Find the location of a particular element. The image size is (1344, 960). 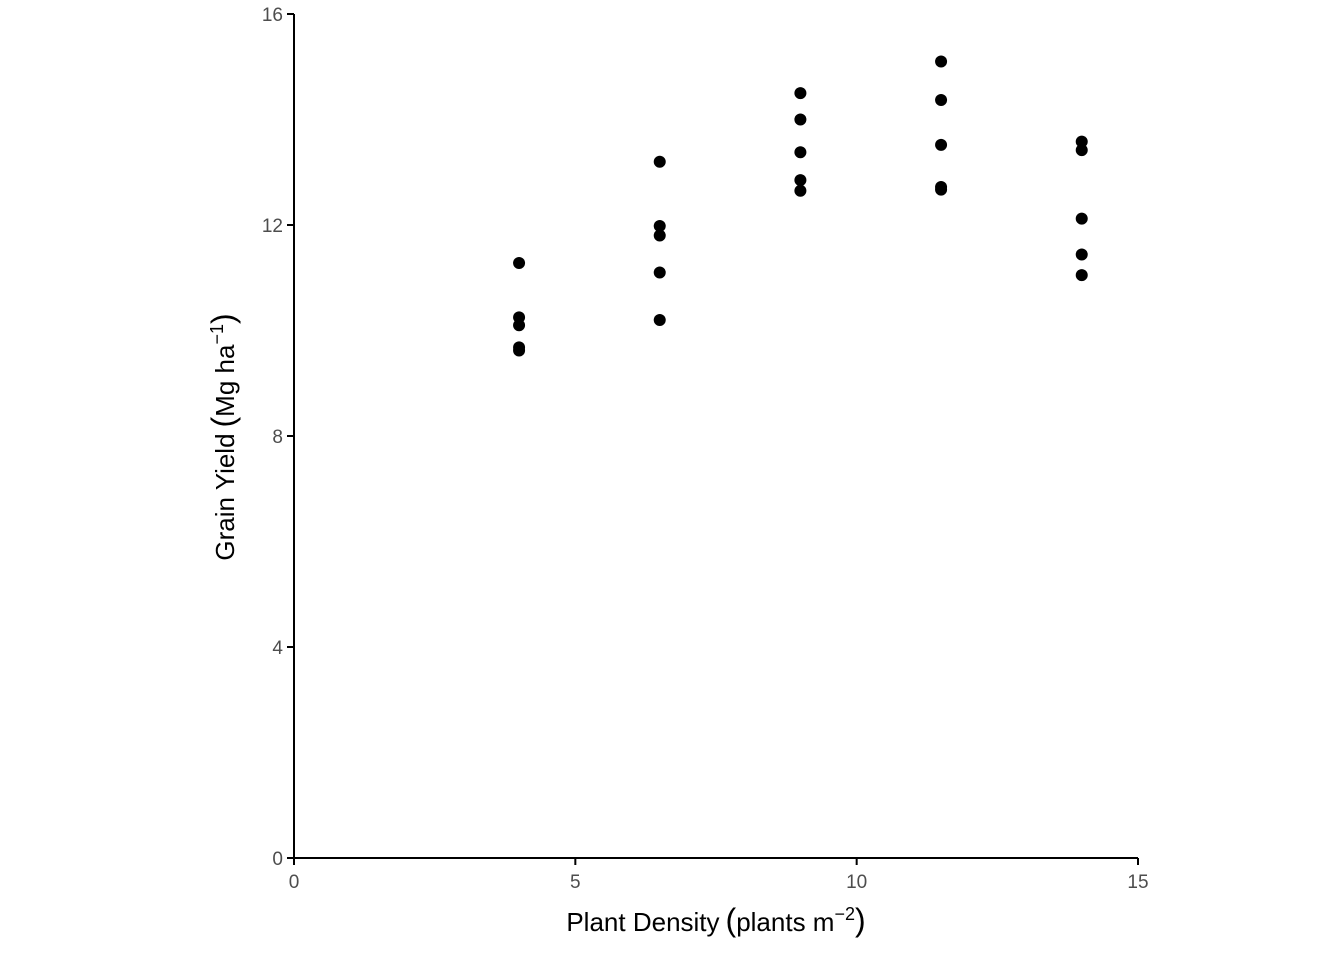

x-axis-title: Plant Density (plants m−2) is located at coordinates (715, 920).